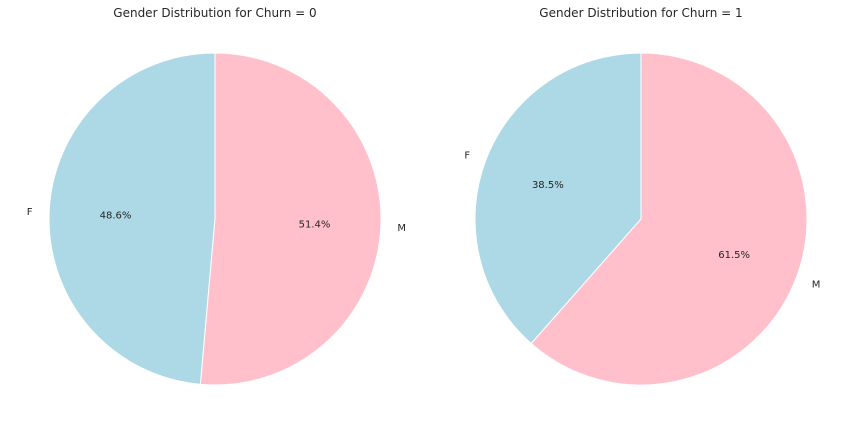  I want to click on pie-labels: F 38.5% M 61.5%, so click(642, 220).